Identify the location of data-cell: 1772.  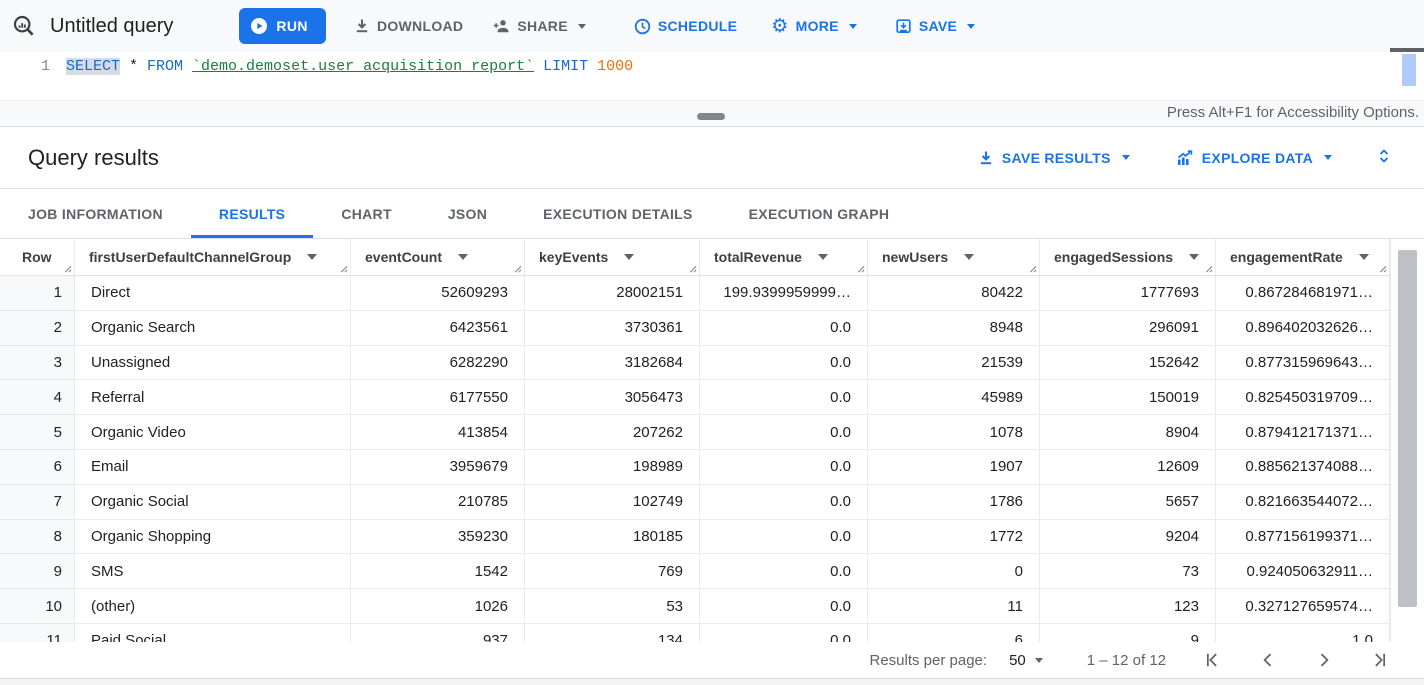
(954, 536).